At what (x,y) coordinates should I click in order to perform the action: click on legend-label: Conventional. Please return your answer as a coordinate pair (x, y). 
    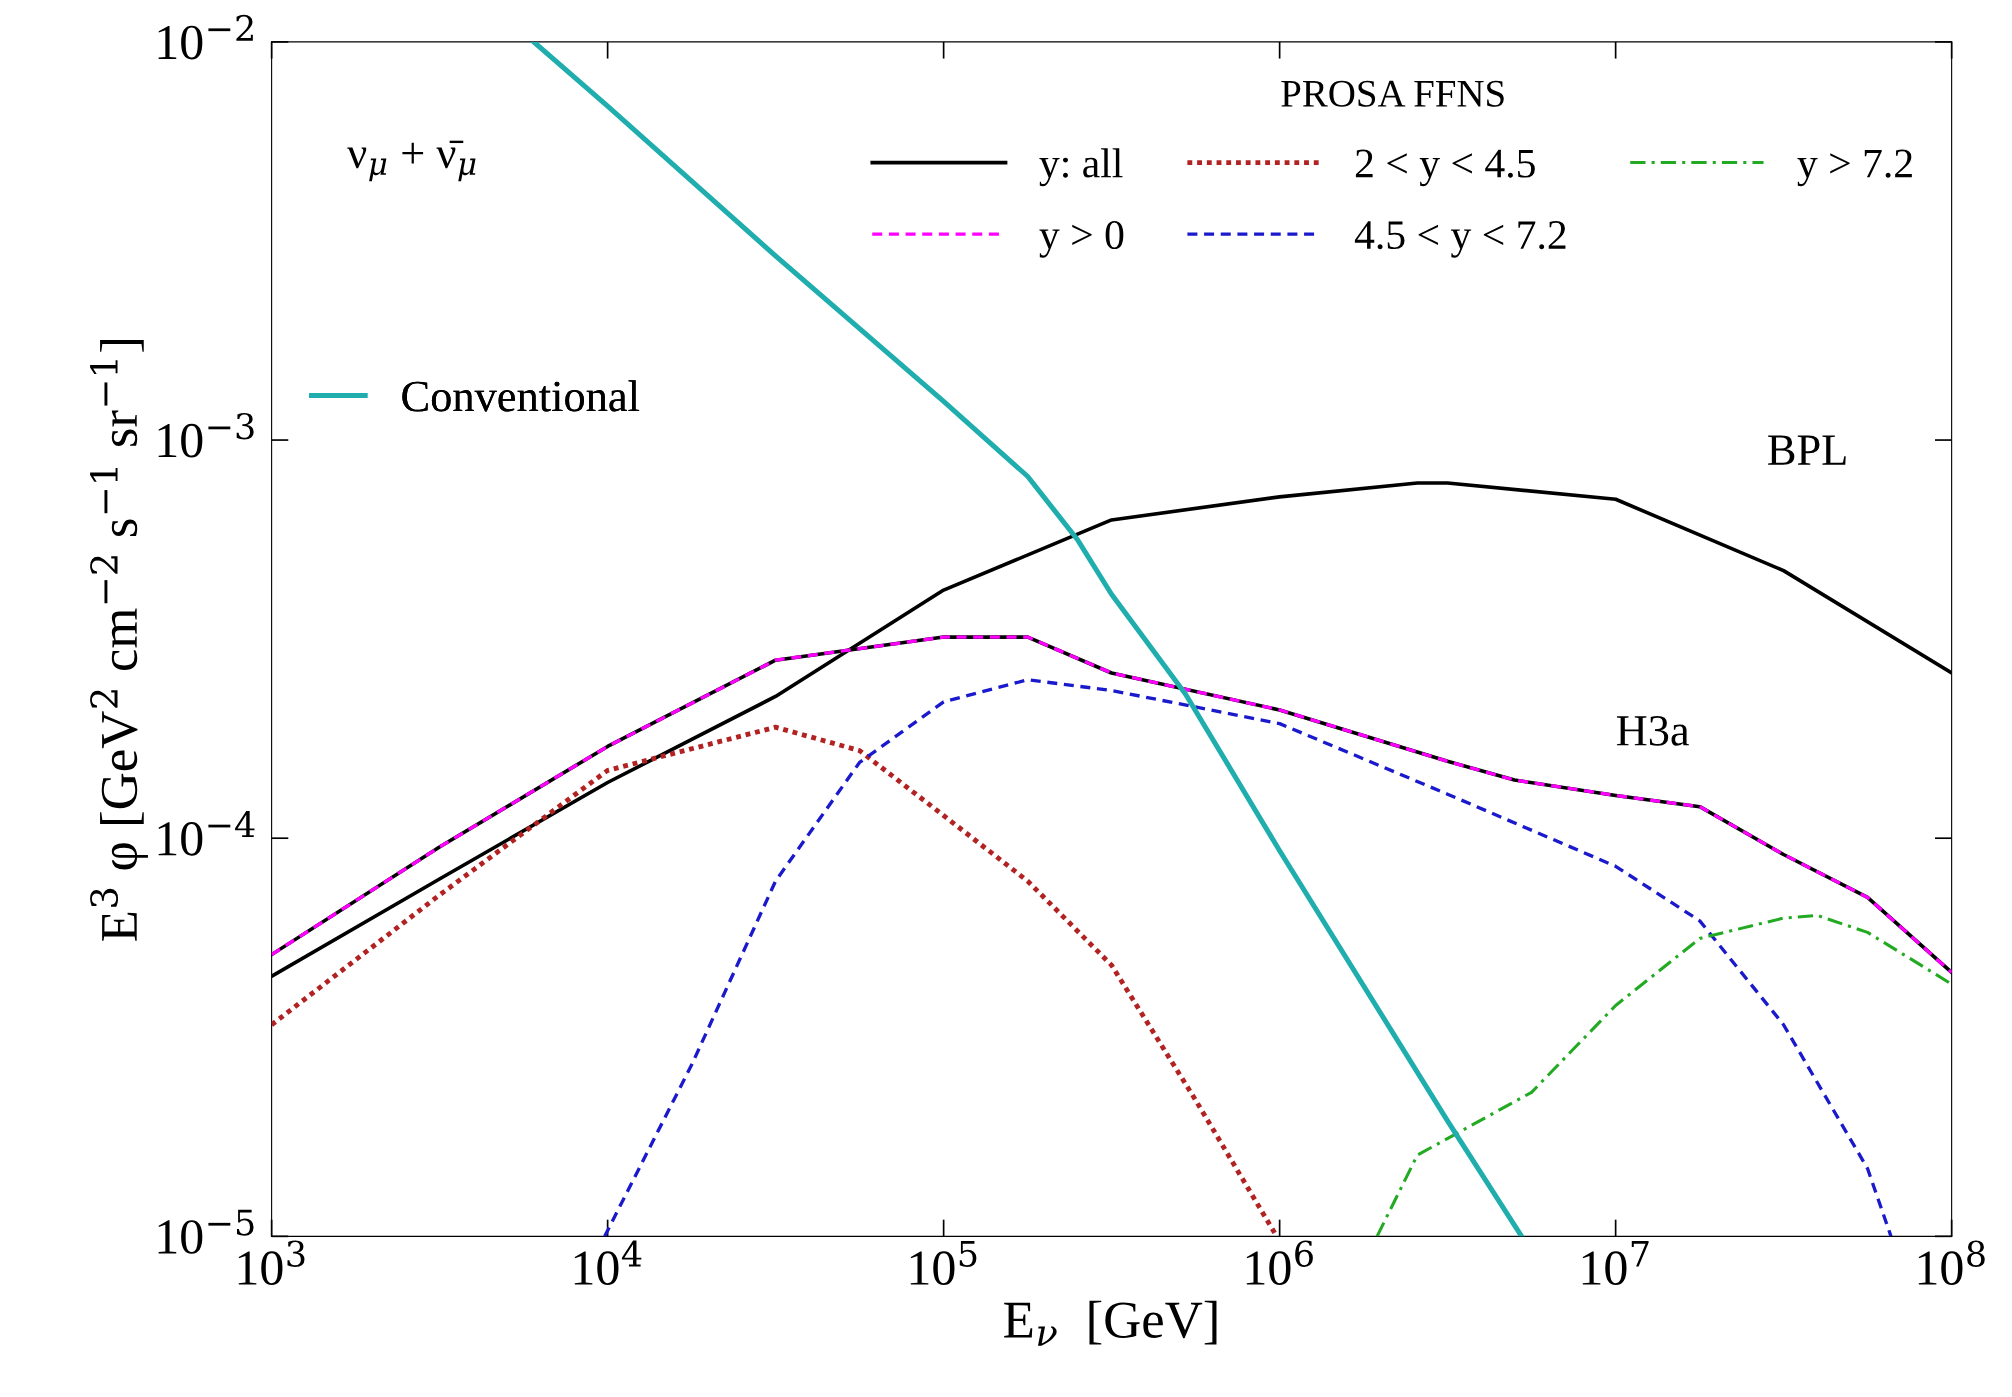
    Looking at the image, I should click on (521, 396).